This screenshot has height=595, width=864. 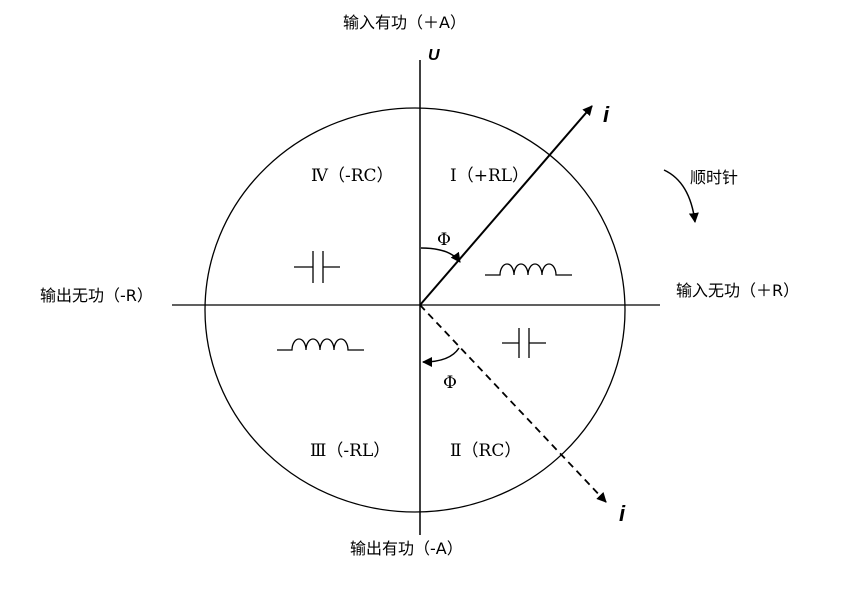 What do you see at coordinates (622, 513) in the screenshot?
I see `label-current-lagging: i` at bounding box center [622, 513].